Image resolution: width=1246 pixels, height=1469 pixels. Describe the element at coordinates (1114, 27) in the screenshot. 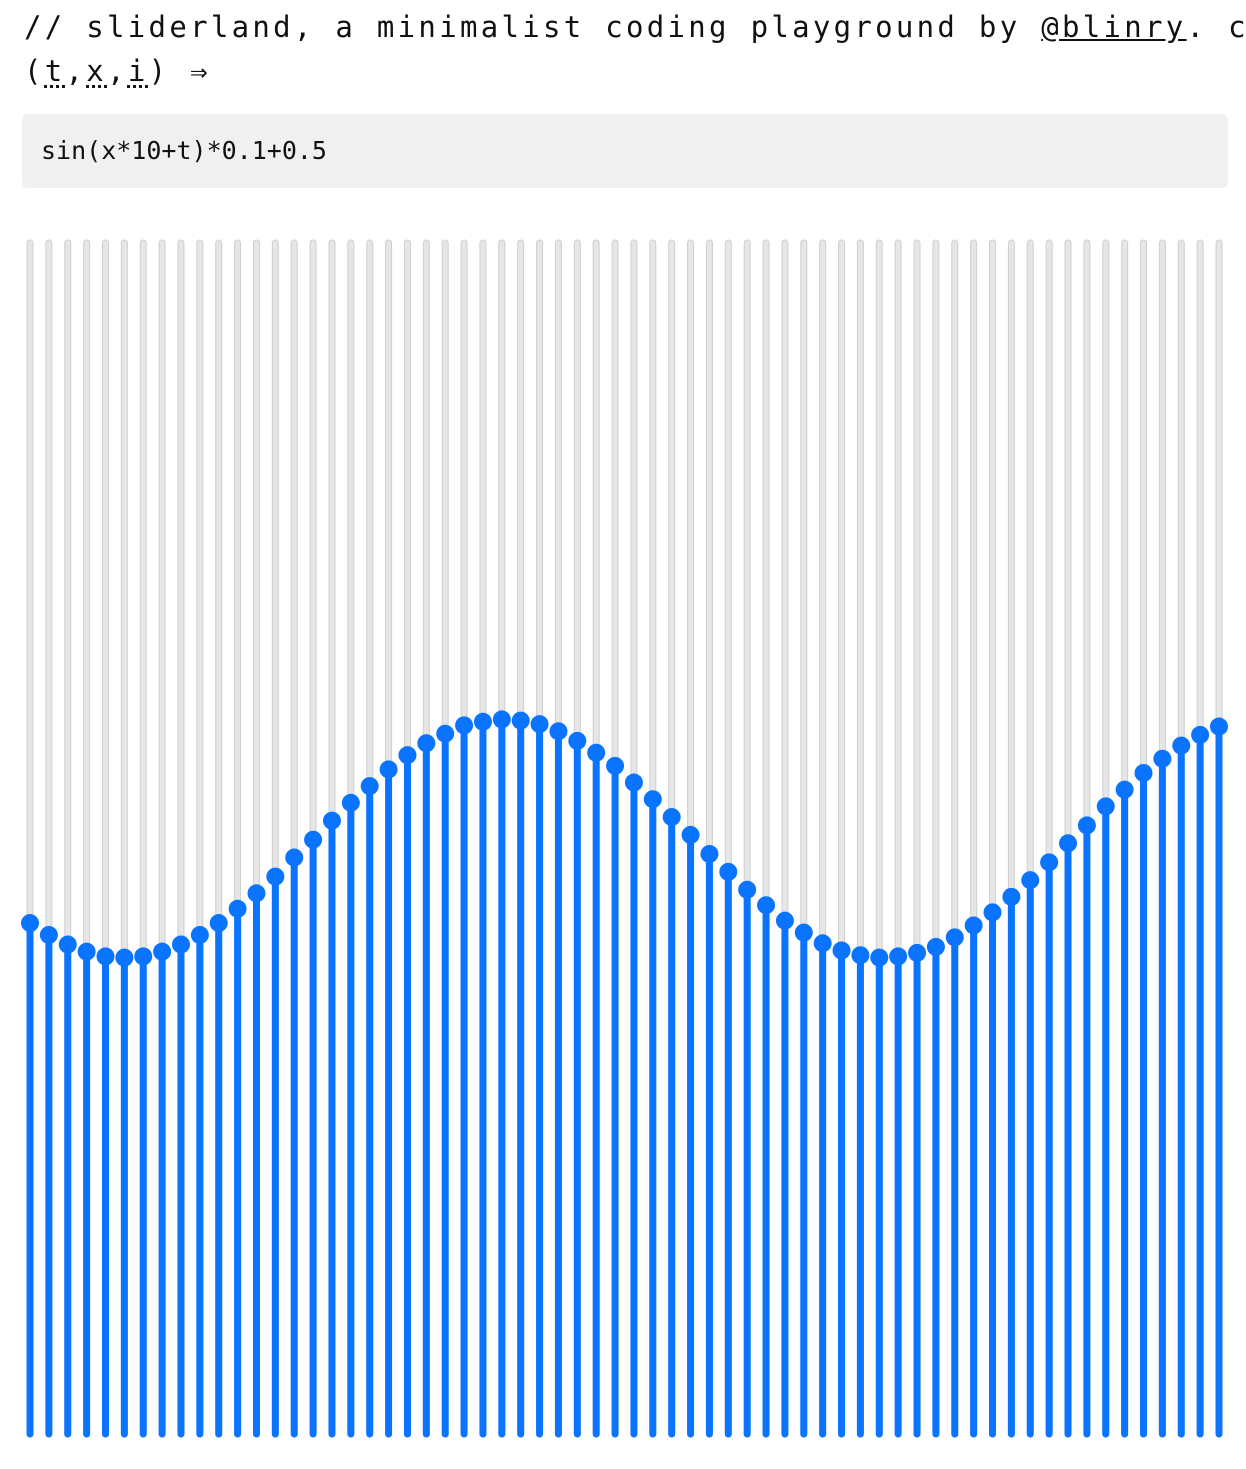

I see `author-link: @blinry` at that location.